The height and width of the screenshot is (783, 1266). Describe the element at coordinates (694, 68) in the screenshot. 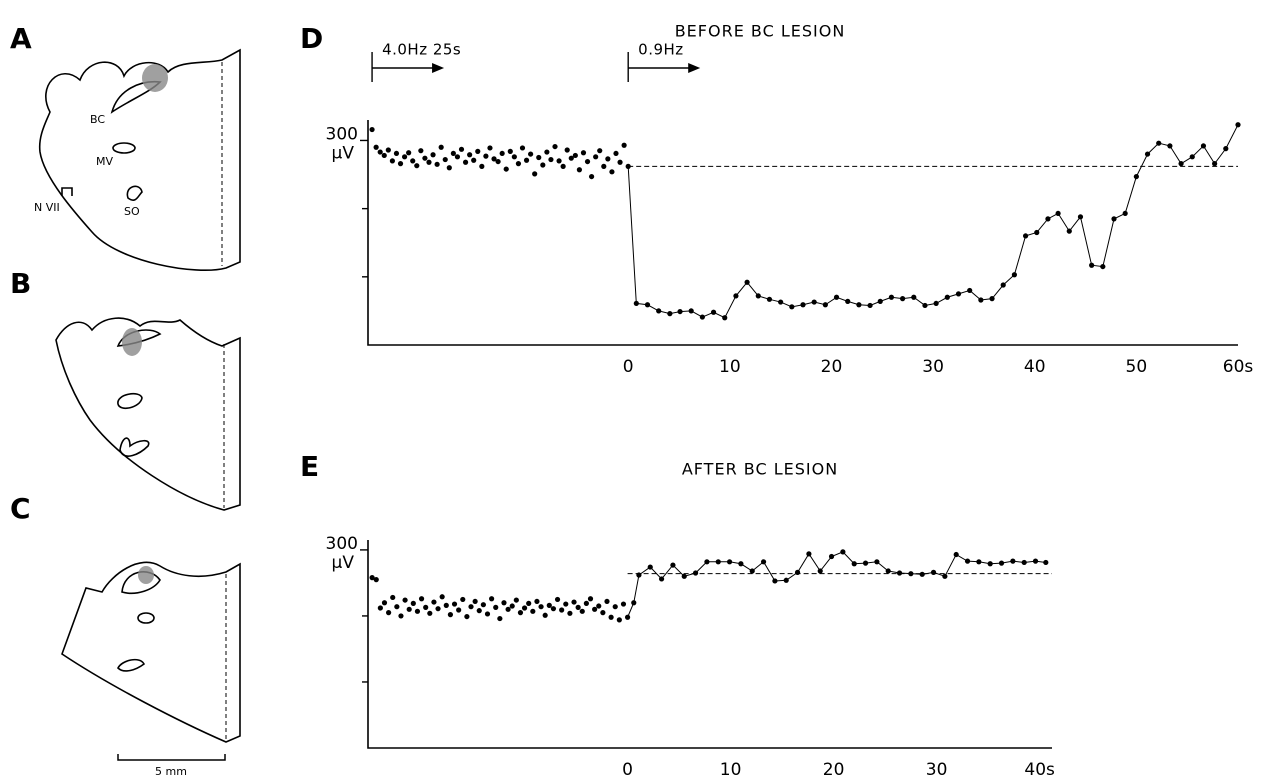

I see `arrow-head` at that location.